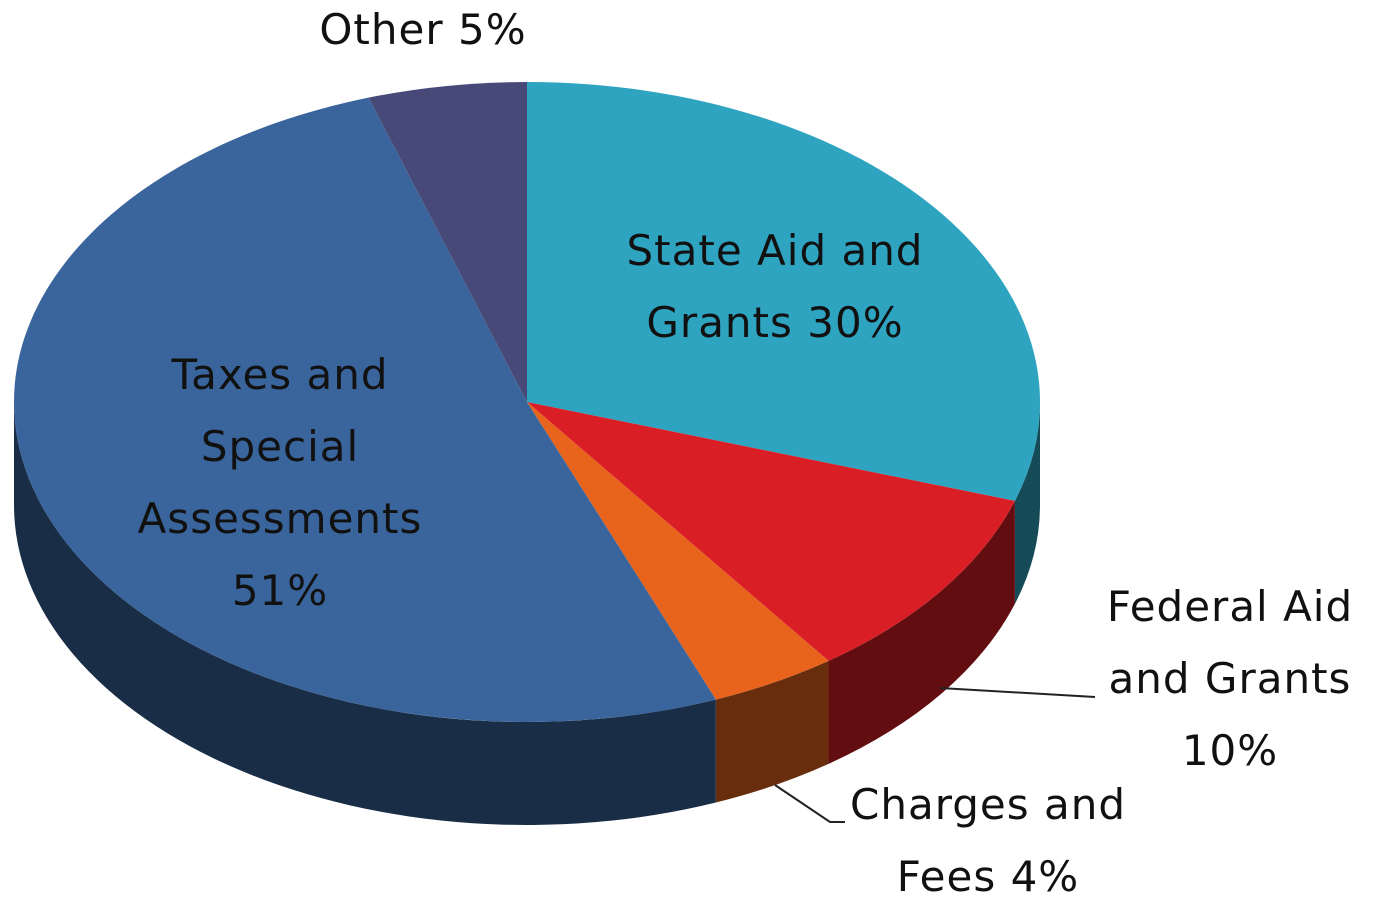  What do you see at coordinates (988, 839) in the screenshot?
I see `category-name: Charges and Fees` at bounding box center [988, 839].